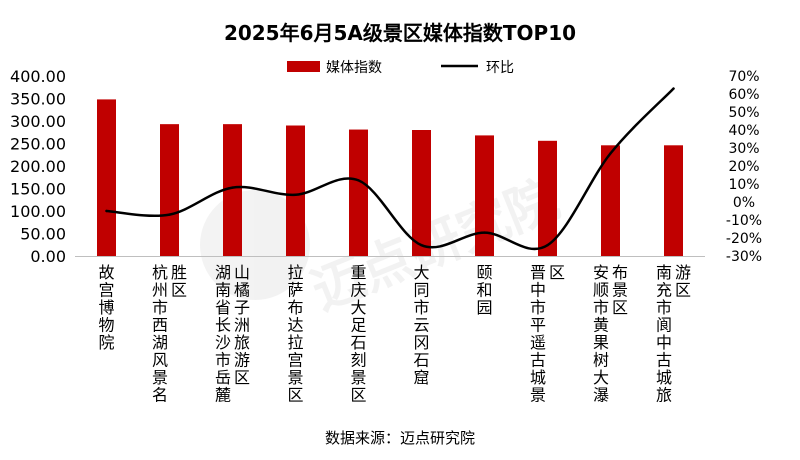 This screenshot has height=460, width=800. I want to click on right-axis-tick-label: 10%, so click(743, 185).